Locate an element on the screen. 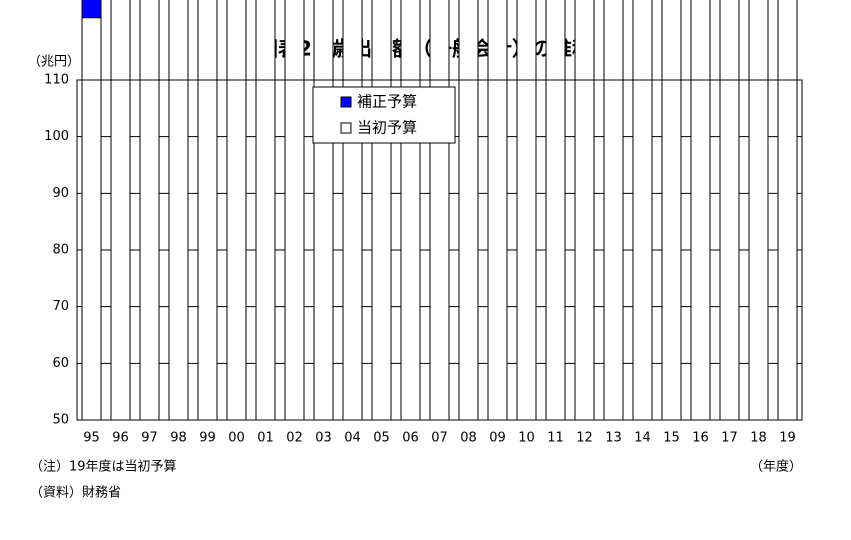 This screenshot has width=851, height=540. x-tick-label: 07 is located at coordinates (439, 438).